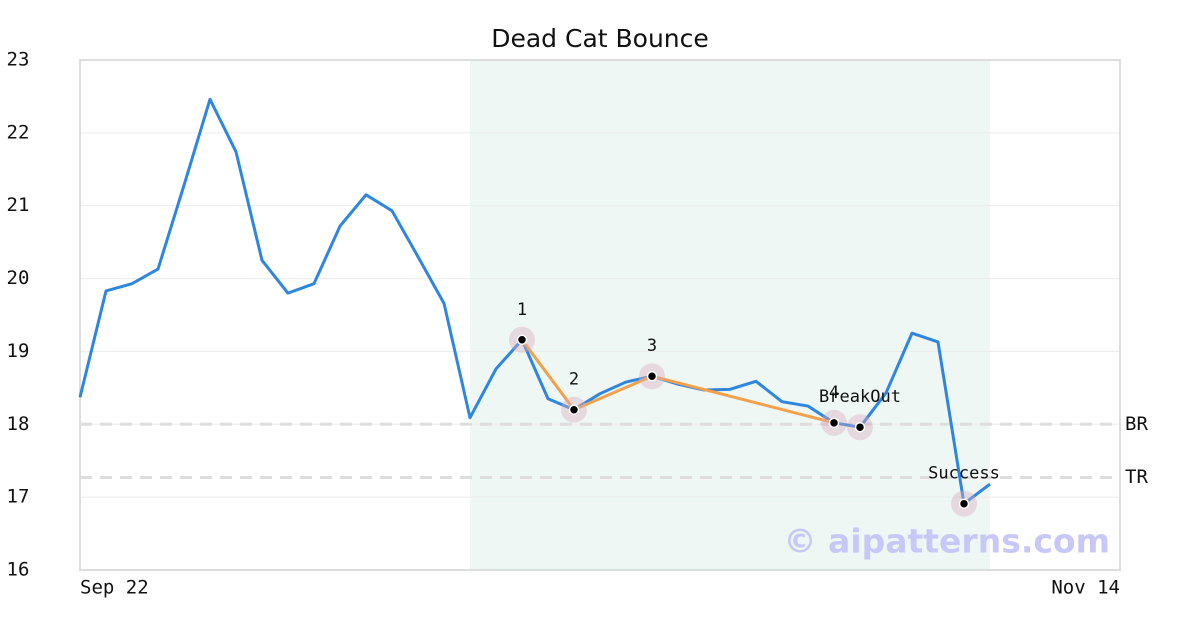 The height and width of the screenshot is (630, 1200). What do you see at coordinates (18, 205) in the screenshot?
I see `y-tick-label: 21` at bounding box center [18, 205].